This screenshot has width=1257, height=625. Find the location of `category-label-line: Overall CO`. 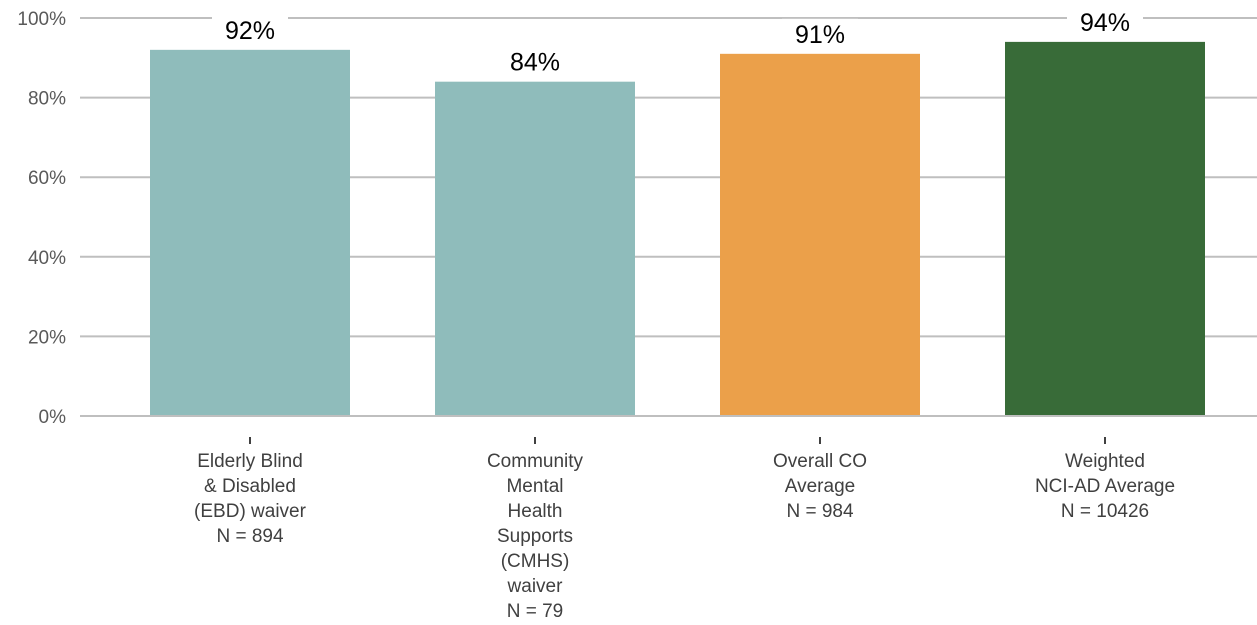

category-label-line: Overall CO is located at coordinates (820, 461).